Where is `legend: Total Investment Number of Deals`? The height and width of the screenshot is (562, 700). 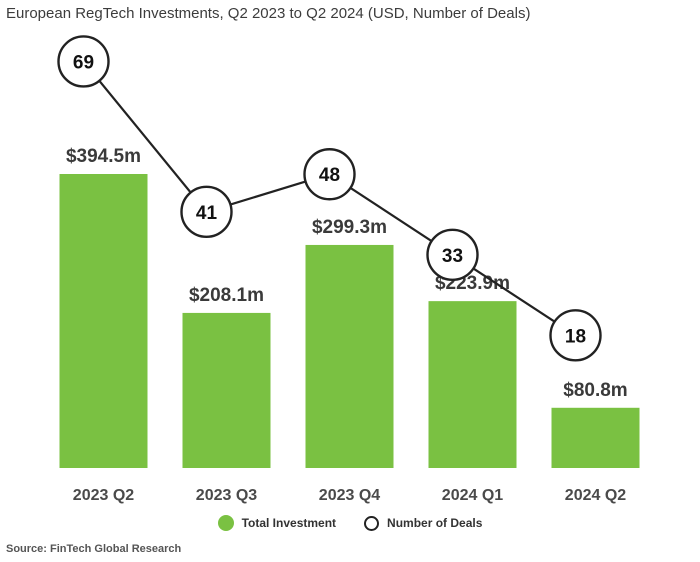
legend: Total Investment Number of Deals is located at coordinates (350, 523).